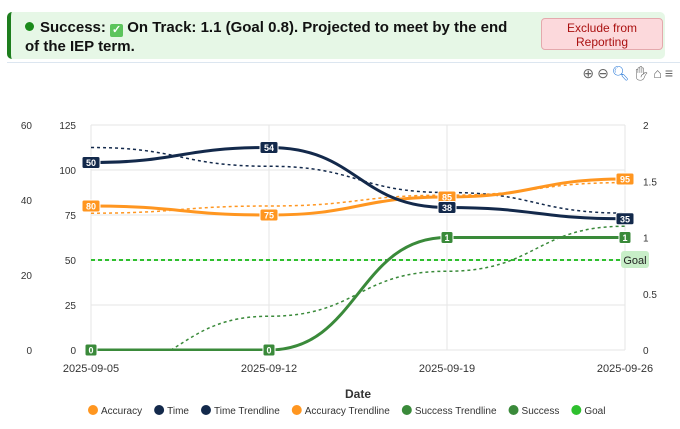 The image size is (680, 429). I want to click on data-label: 85, so click(447, 198).